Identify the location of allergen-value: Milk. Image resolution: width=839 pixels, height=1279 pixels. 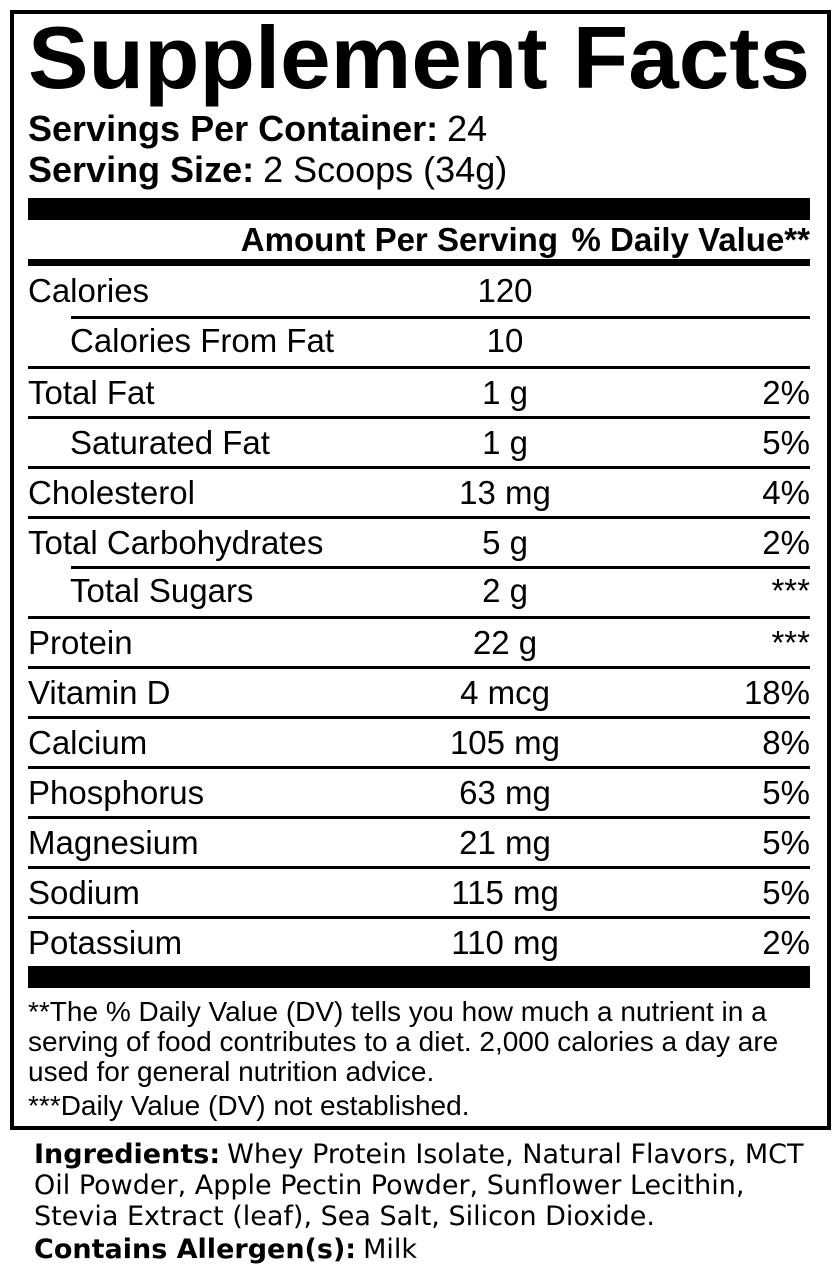
(390, 1249).